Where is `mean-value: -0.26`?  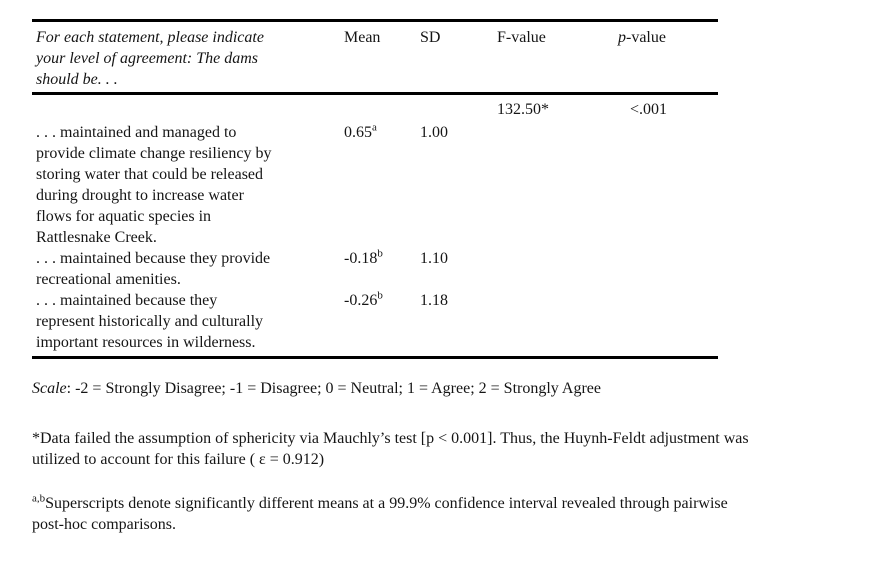
mean-value: -0.26 is located at coordinates (361, 300).